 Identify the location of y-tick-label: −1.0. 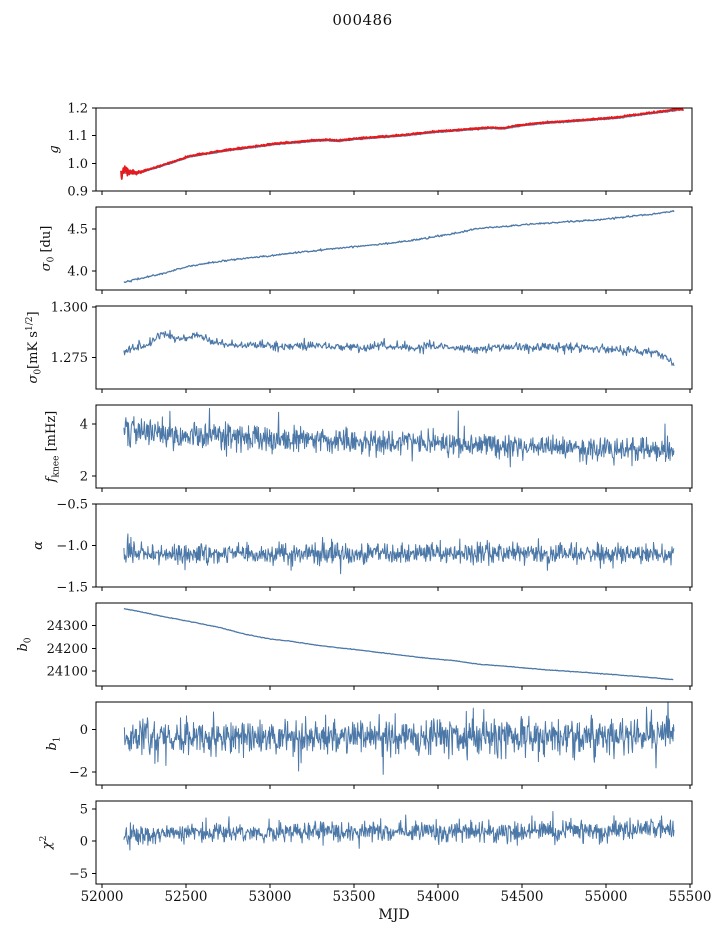
(72, 546).